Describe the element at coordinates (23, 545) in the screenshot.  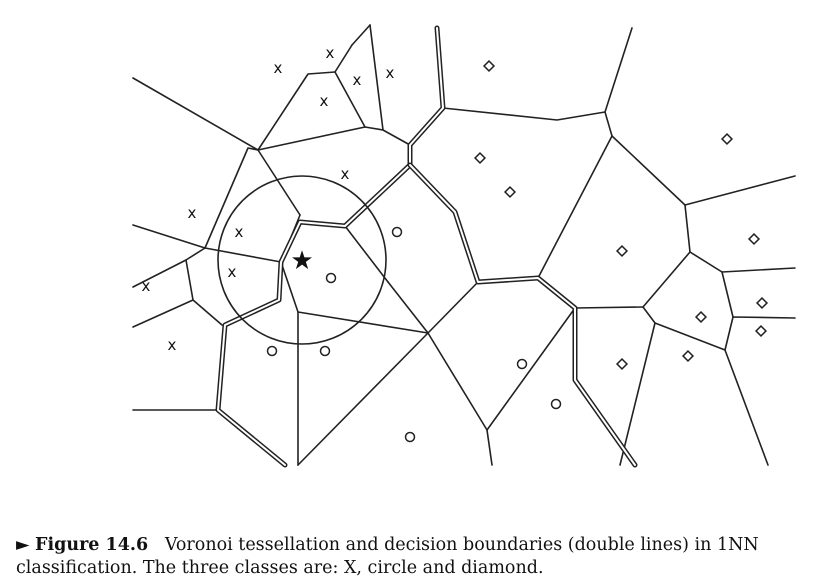
I see `caption-marker: ►` at that location.